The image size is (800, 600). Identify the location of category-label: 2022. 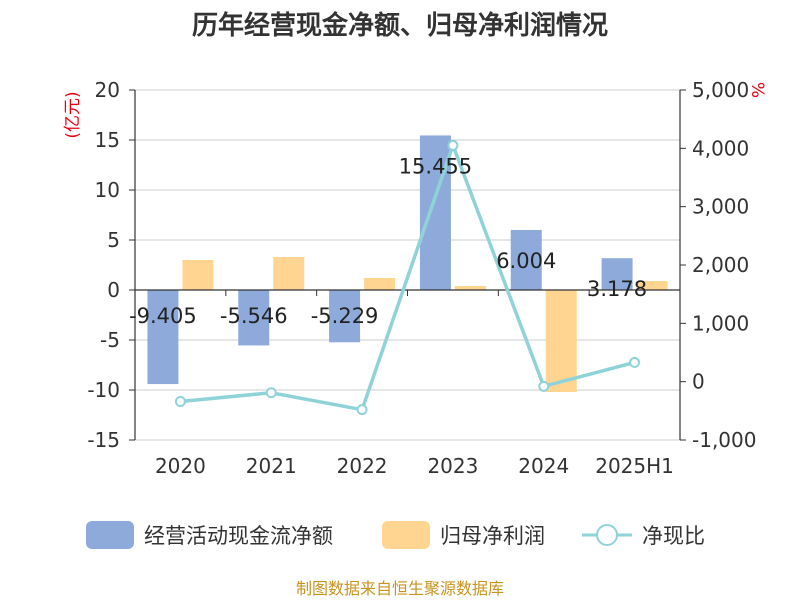
(362, 466).